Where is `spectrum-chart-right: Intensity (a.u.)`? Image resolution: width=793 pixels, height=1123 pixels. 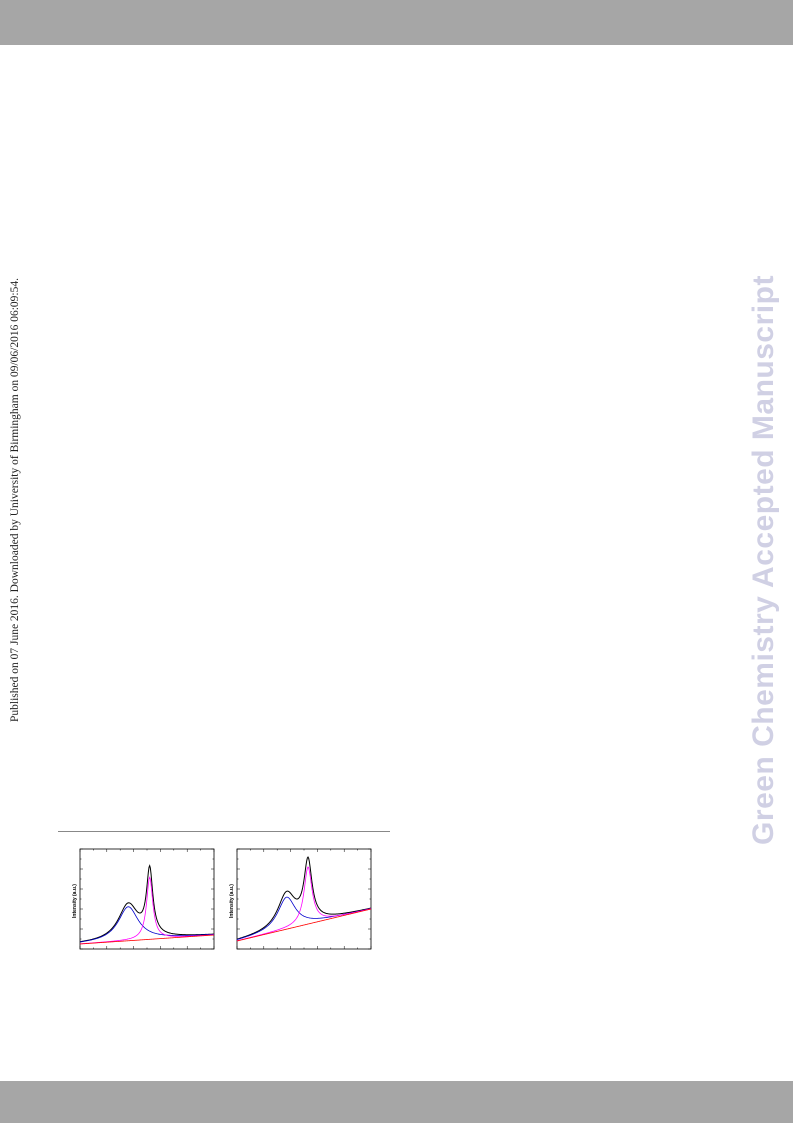
spectrum-chart-right: Intensity (a.u.) is located at coordinates (300, 899).